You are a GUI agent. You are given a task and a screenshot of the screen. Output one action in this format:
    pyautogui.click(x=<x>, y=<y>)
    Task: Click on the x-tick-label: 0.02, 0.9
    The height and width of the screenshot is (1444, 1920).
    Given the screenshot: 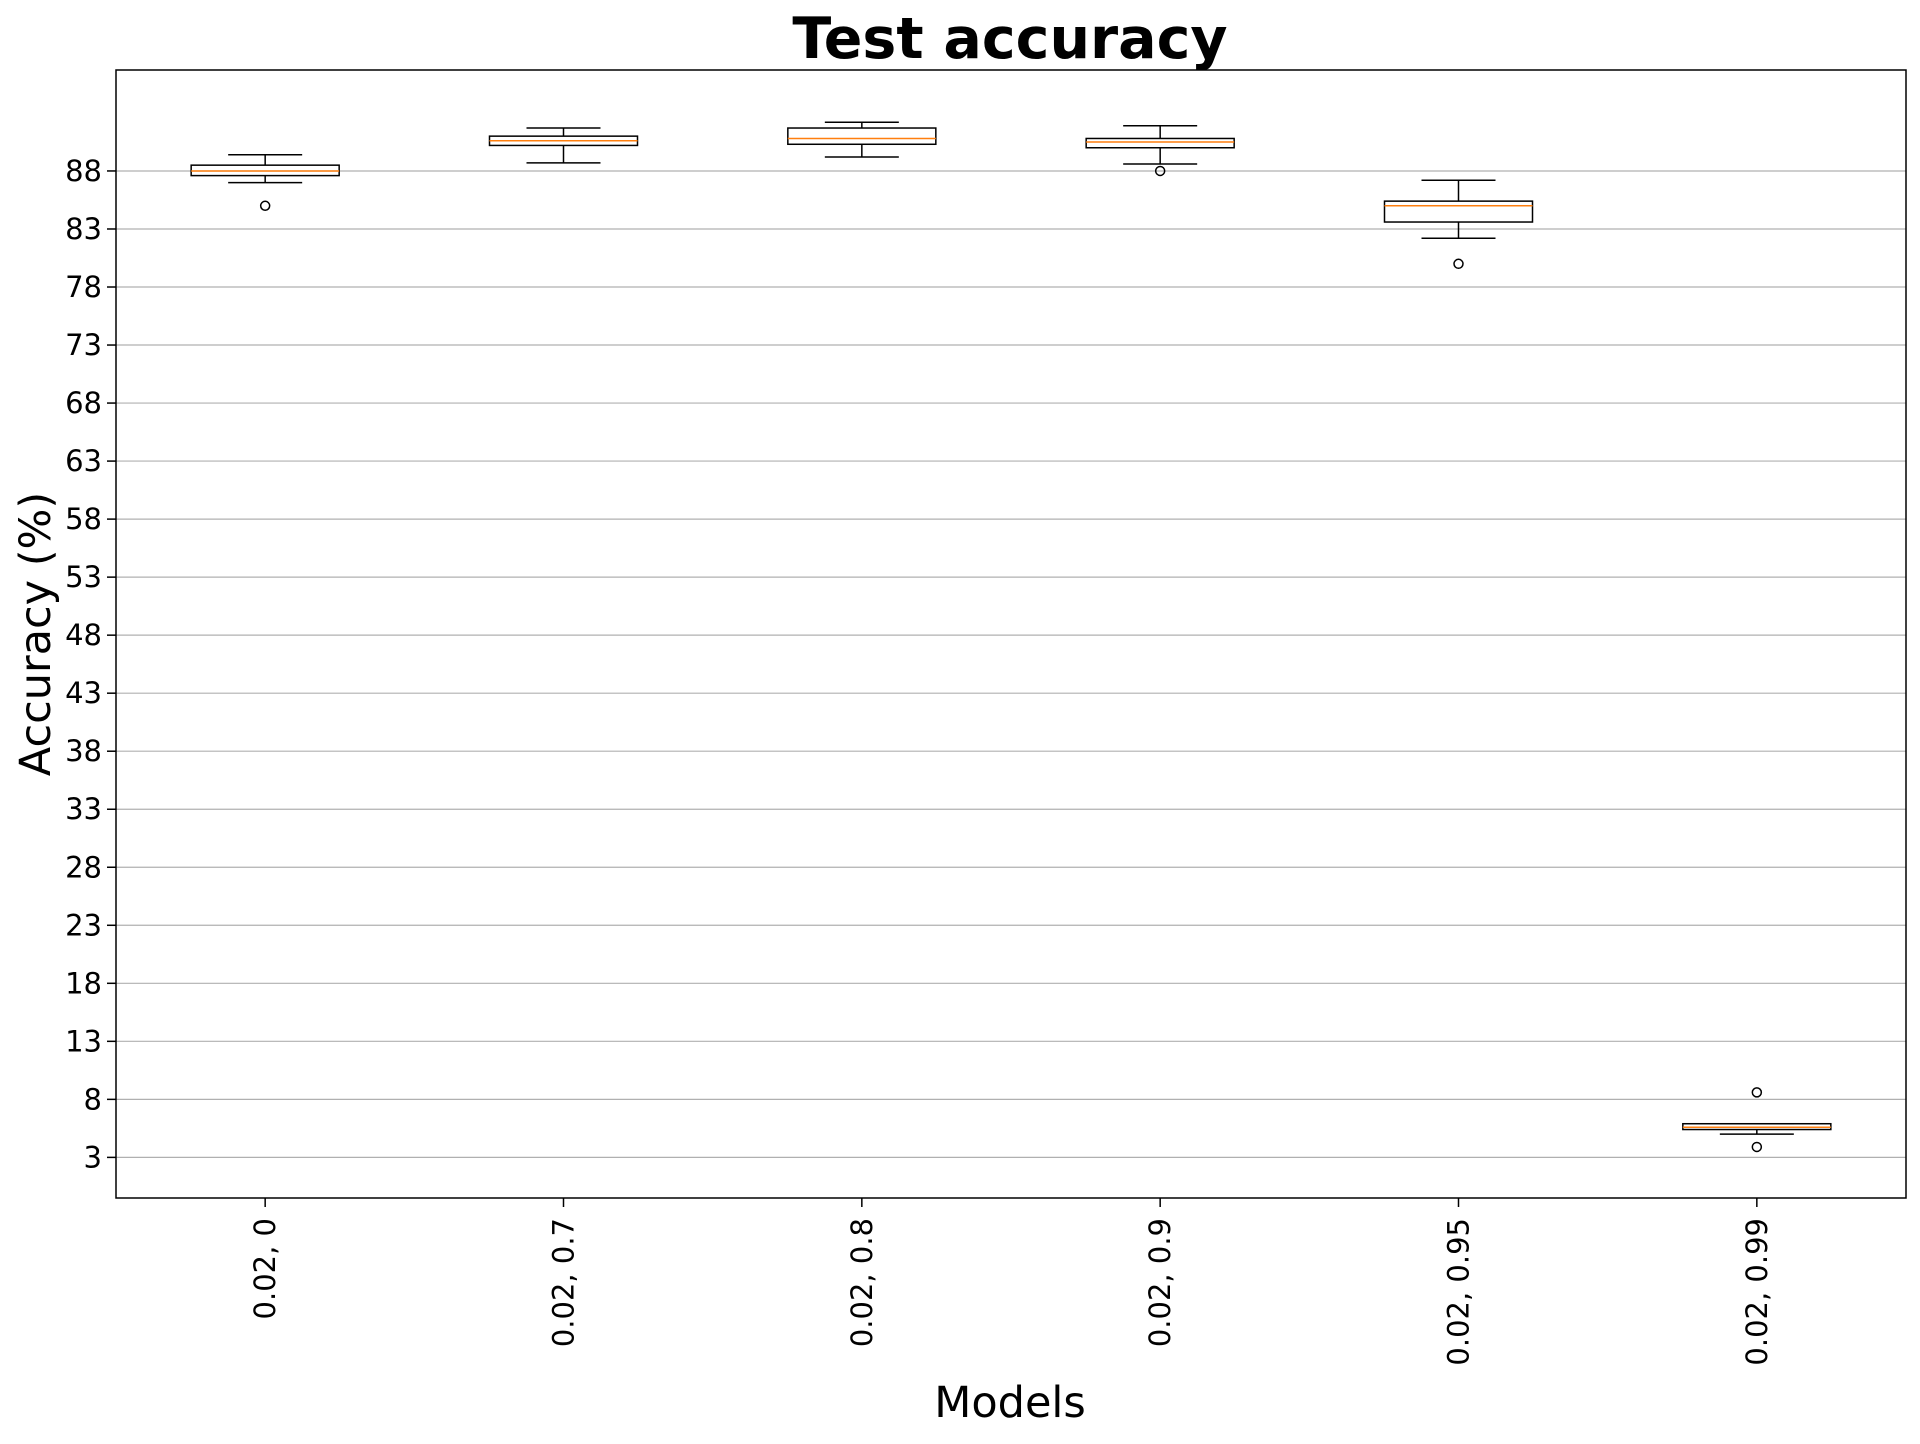 What is the action you would take?
    pyautogui.click(x=1160, y=1282)
    